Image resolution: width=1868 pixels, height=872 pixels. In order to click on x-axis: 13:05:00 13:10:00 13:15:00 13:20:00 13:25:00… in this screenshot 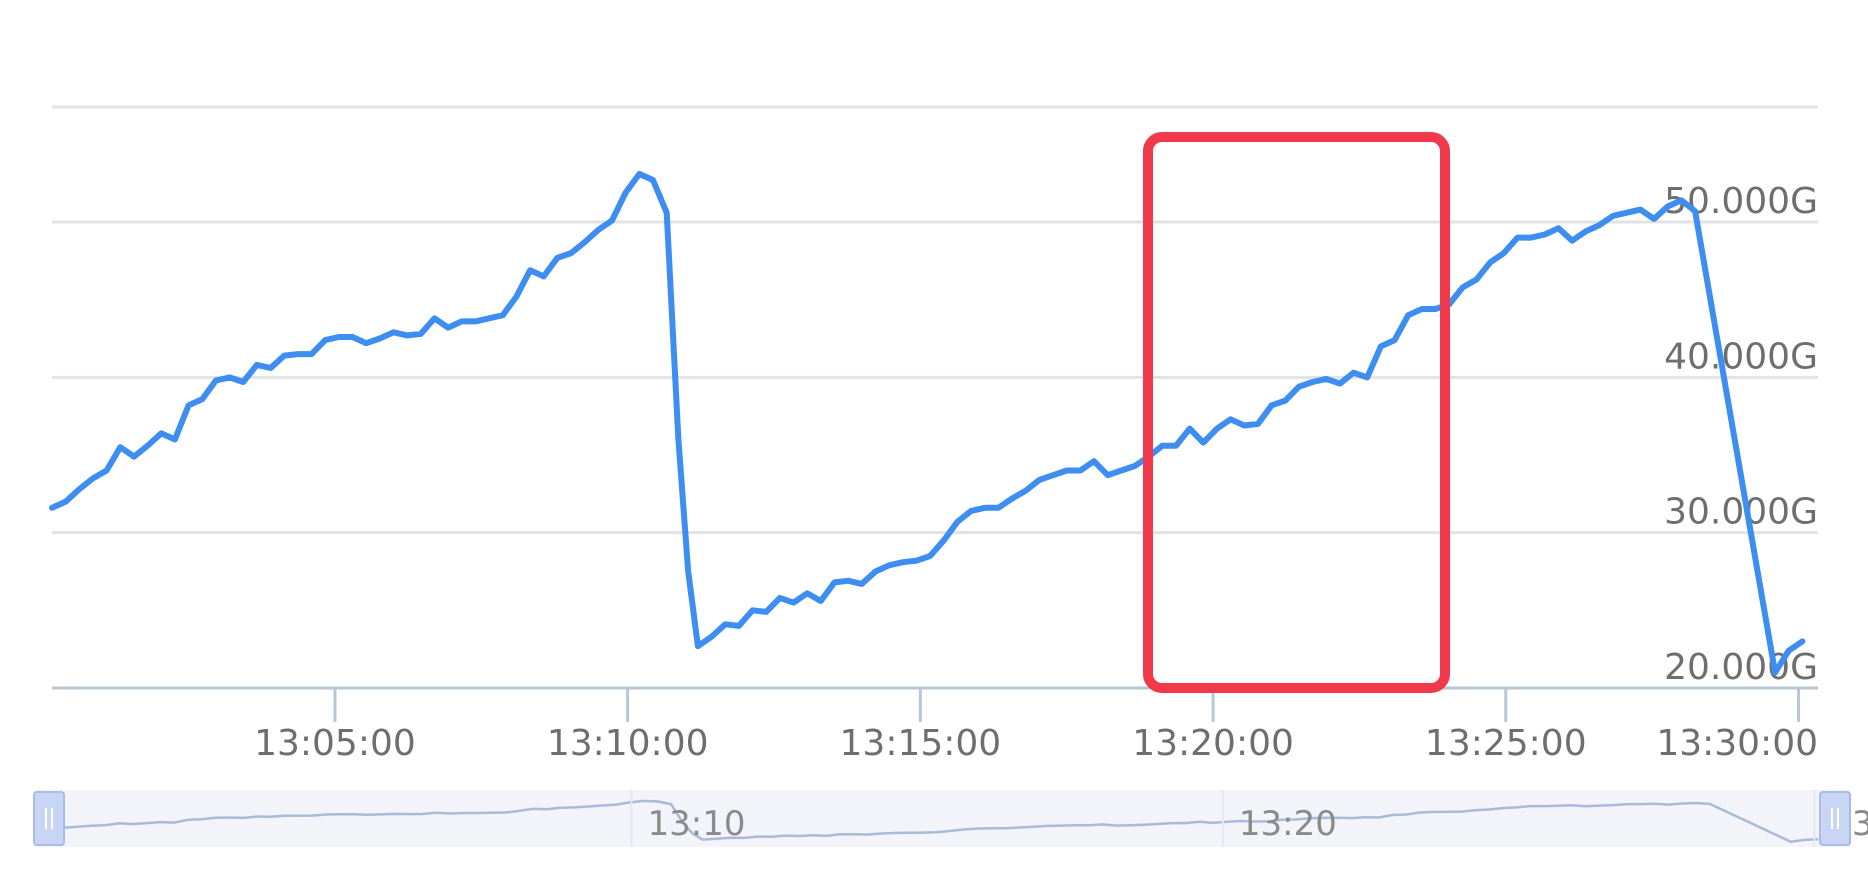, I will do `click(935, 725)`.